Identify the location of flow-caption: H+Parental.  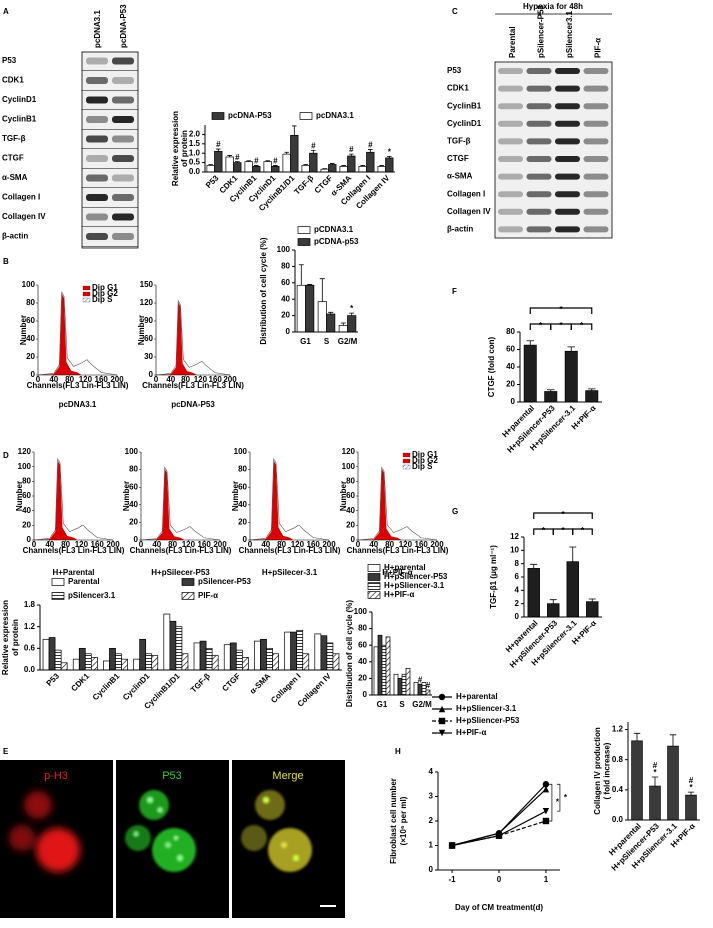
(73, 572).